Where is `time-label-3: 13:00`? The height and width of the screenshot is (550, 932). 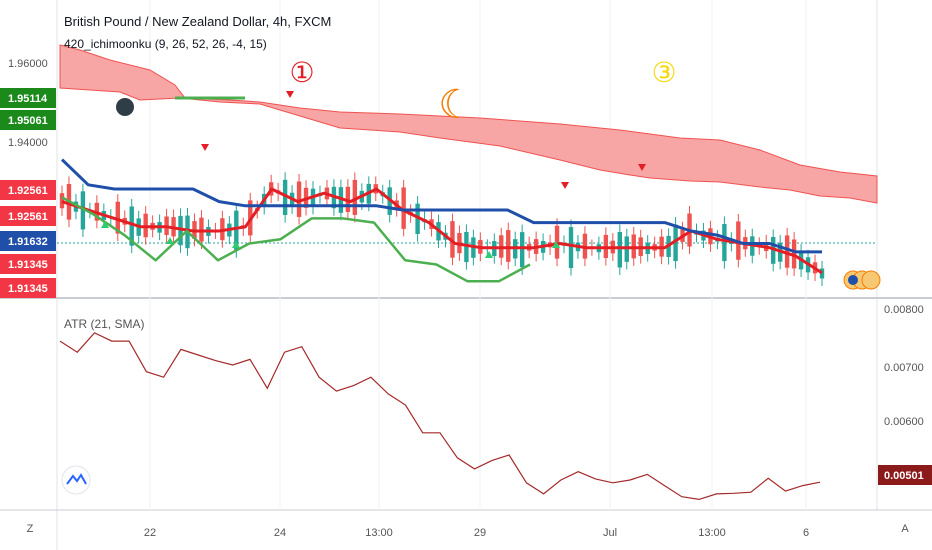
time-label-3: 13:00 is located at coordinates (379, 533).